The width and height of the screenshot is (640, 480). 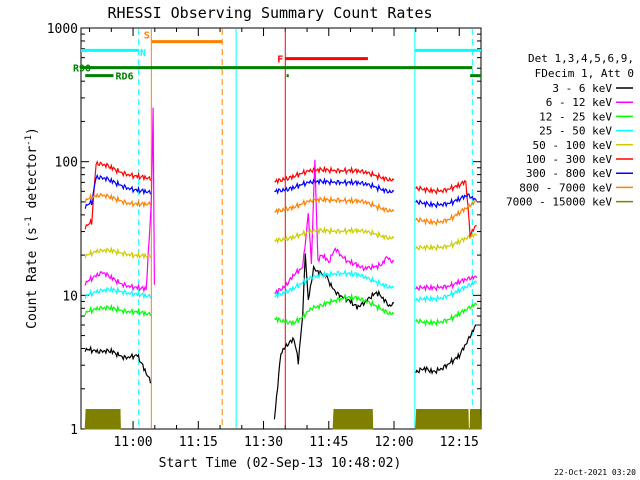 What do you see at coordinates (569, 159) in the screenshot?
I see `legend-entry-label: 100 - 300 keV` at bounding box center [569, 159].